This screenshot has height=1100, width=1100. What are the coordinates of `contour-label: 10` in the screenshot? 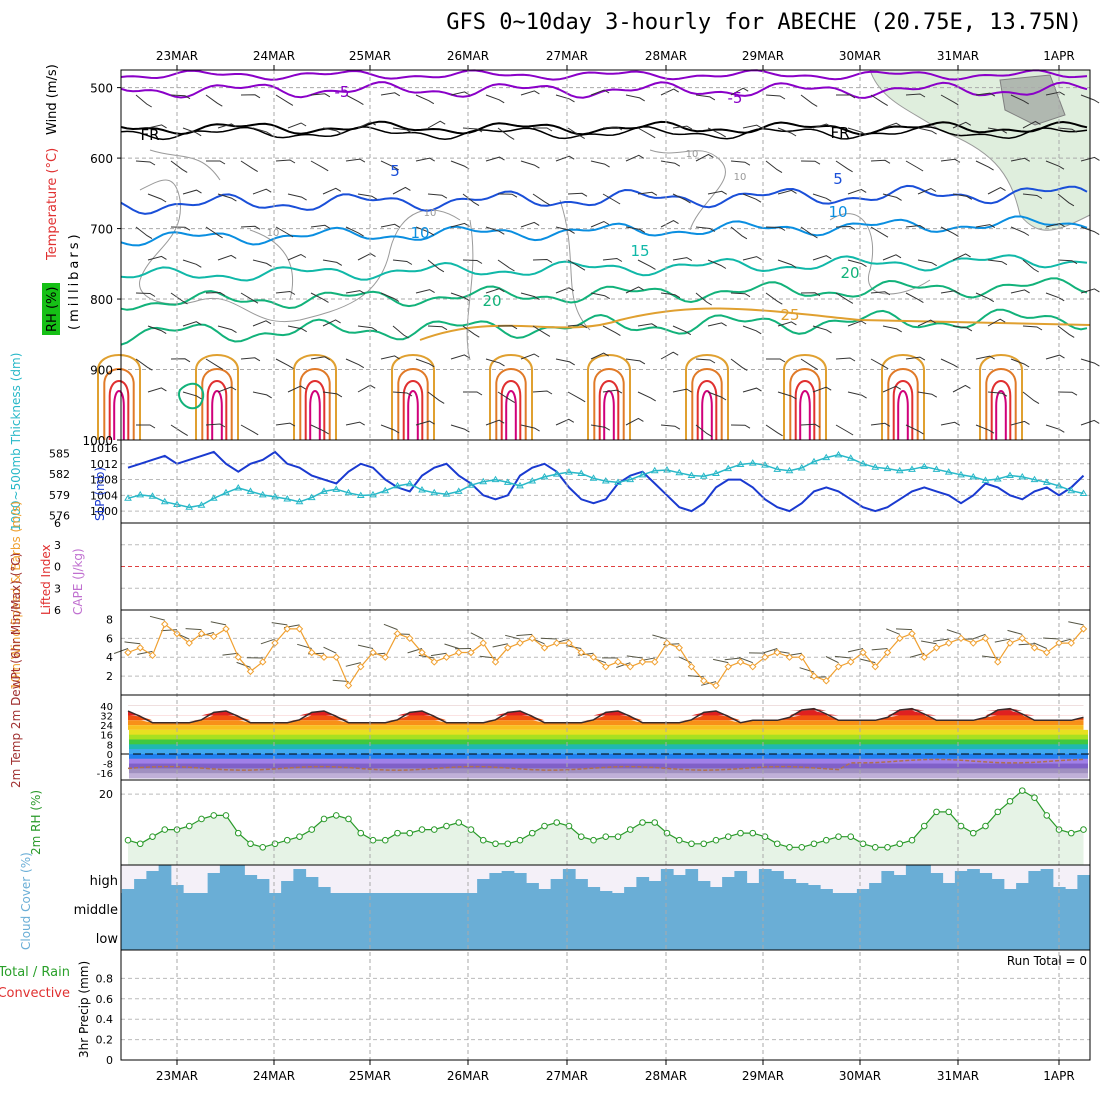 It's located at (273, 233).